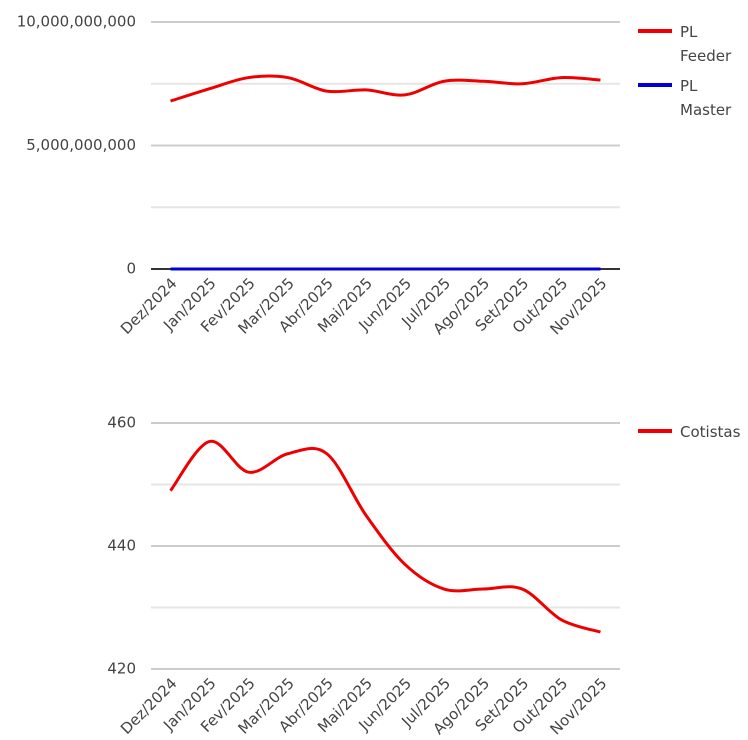  I want to click on legend-item: PL Master, so click(693, 98).